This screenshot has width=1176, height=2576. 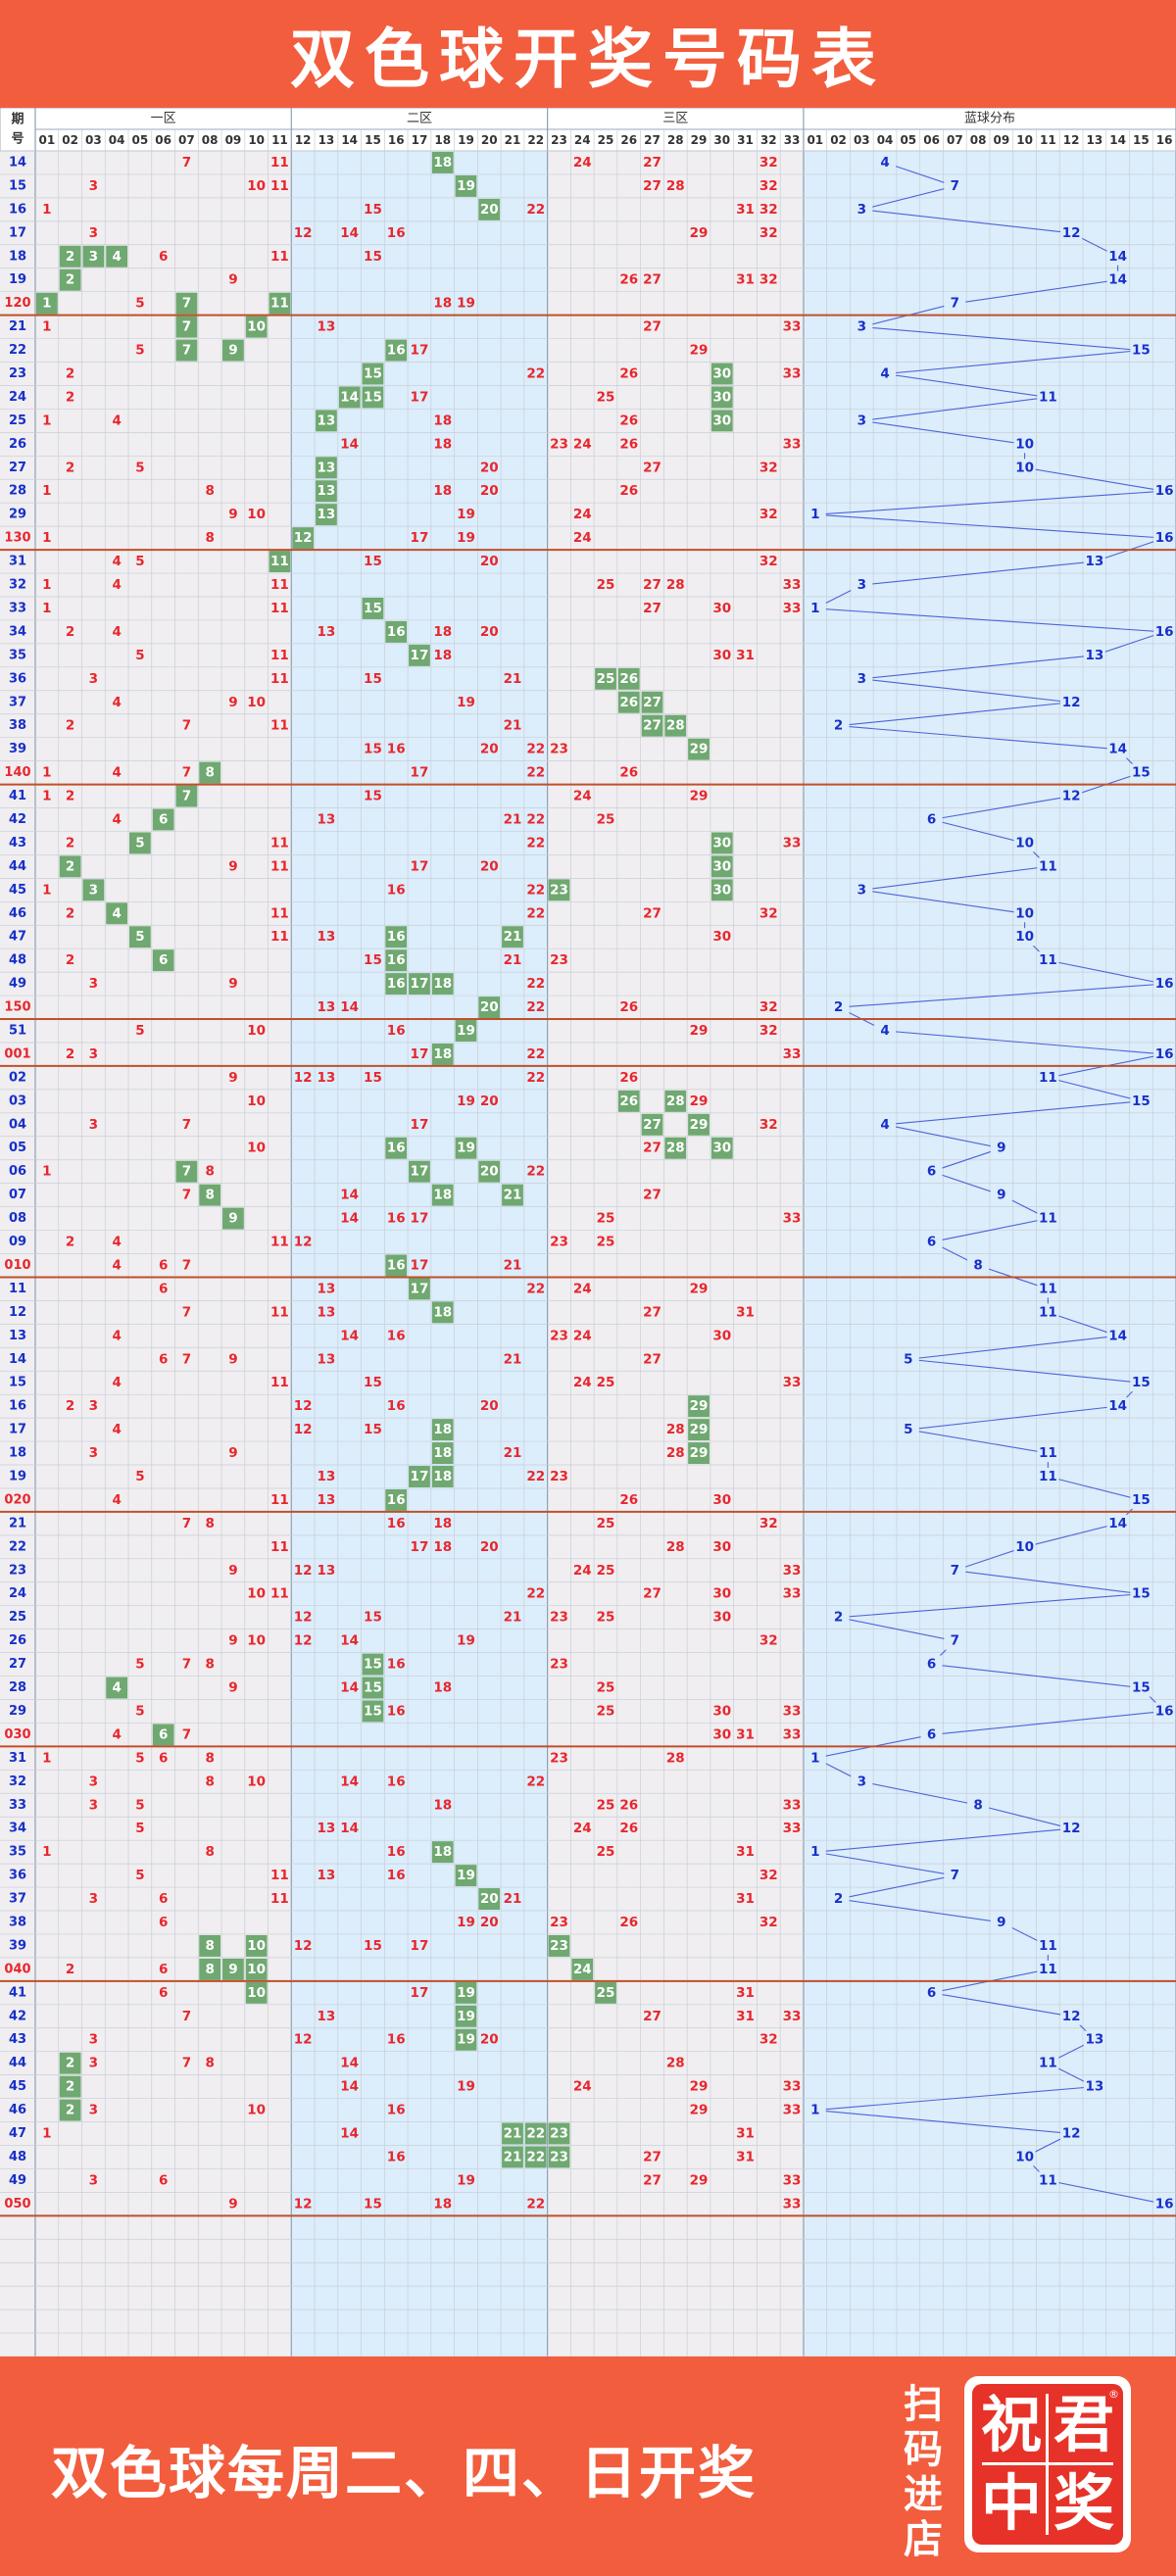 What do you see at coordinates (303, 1429) in the screenshot?
I see `red-ball-number: 12` at bounding box center [303, 1429].